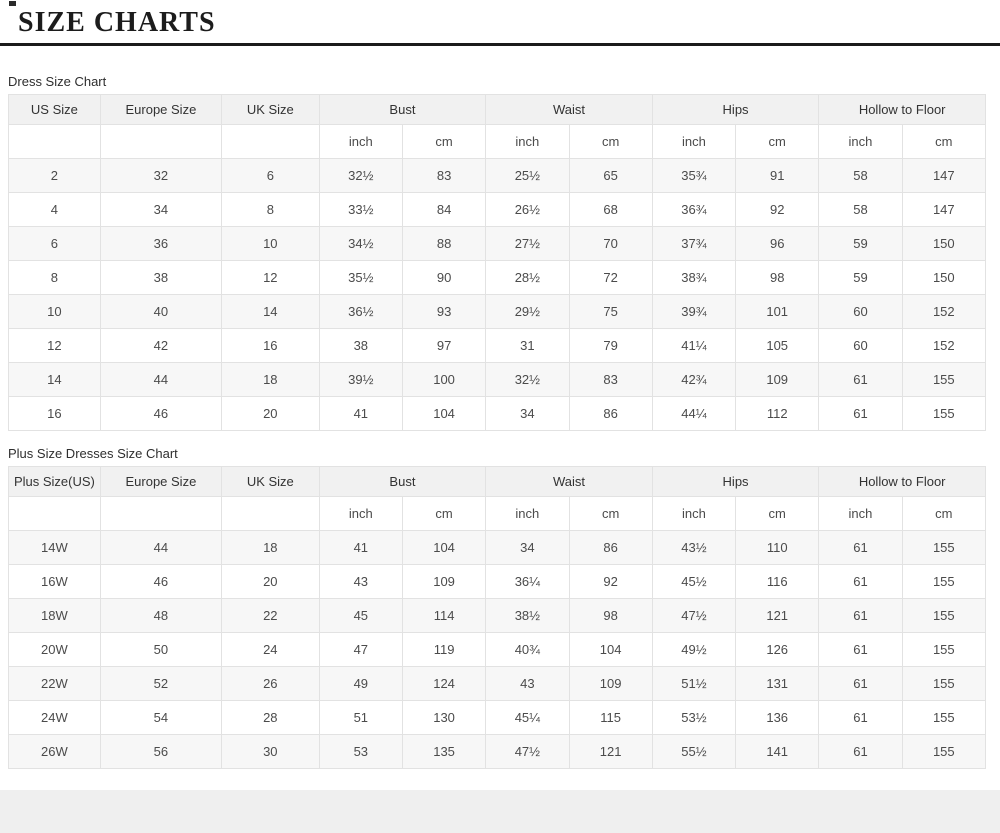 Image resolution: width=1000 pixels, height=833 pixels. I want to click on cell: 45¼, so click(527, 717).